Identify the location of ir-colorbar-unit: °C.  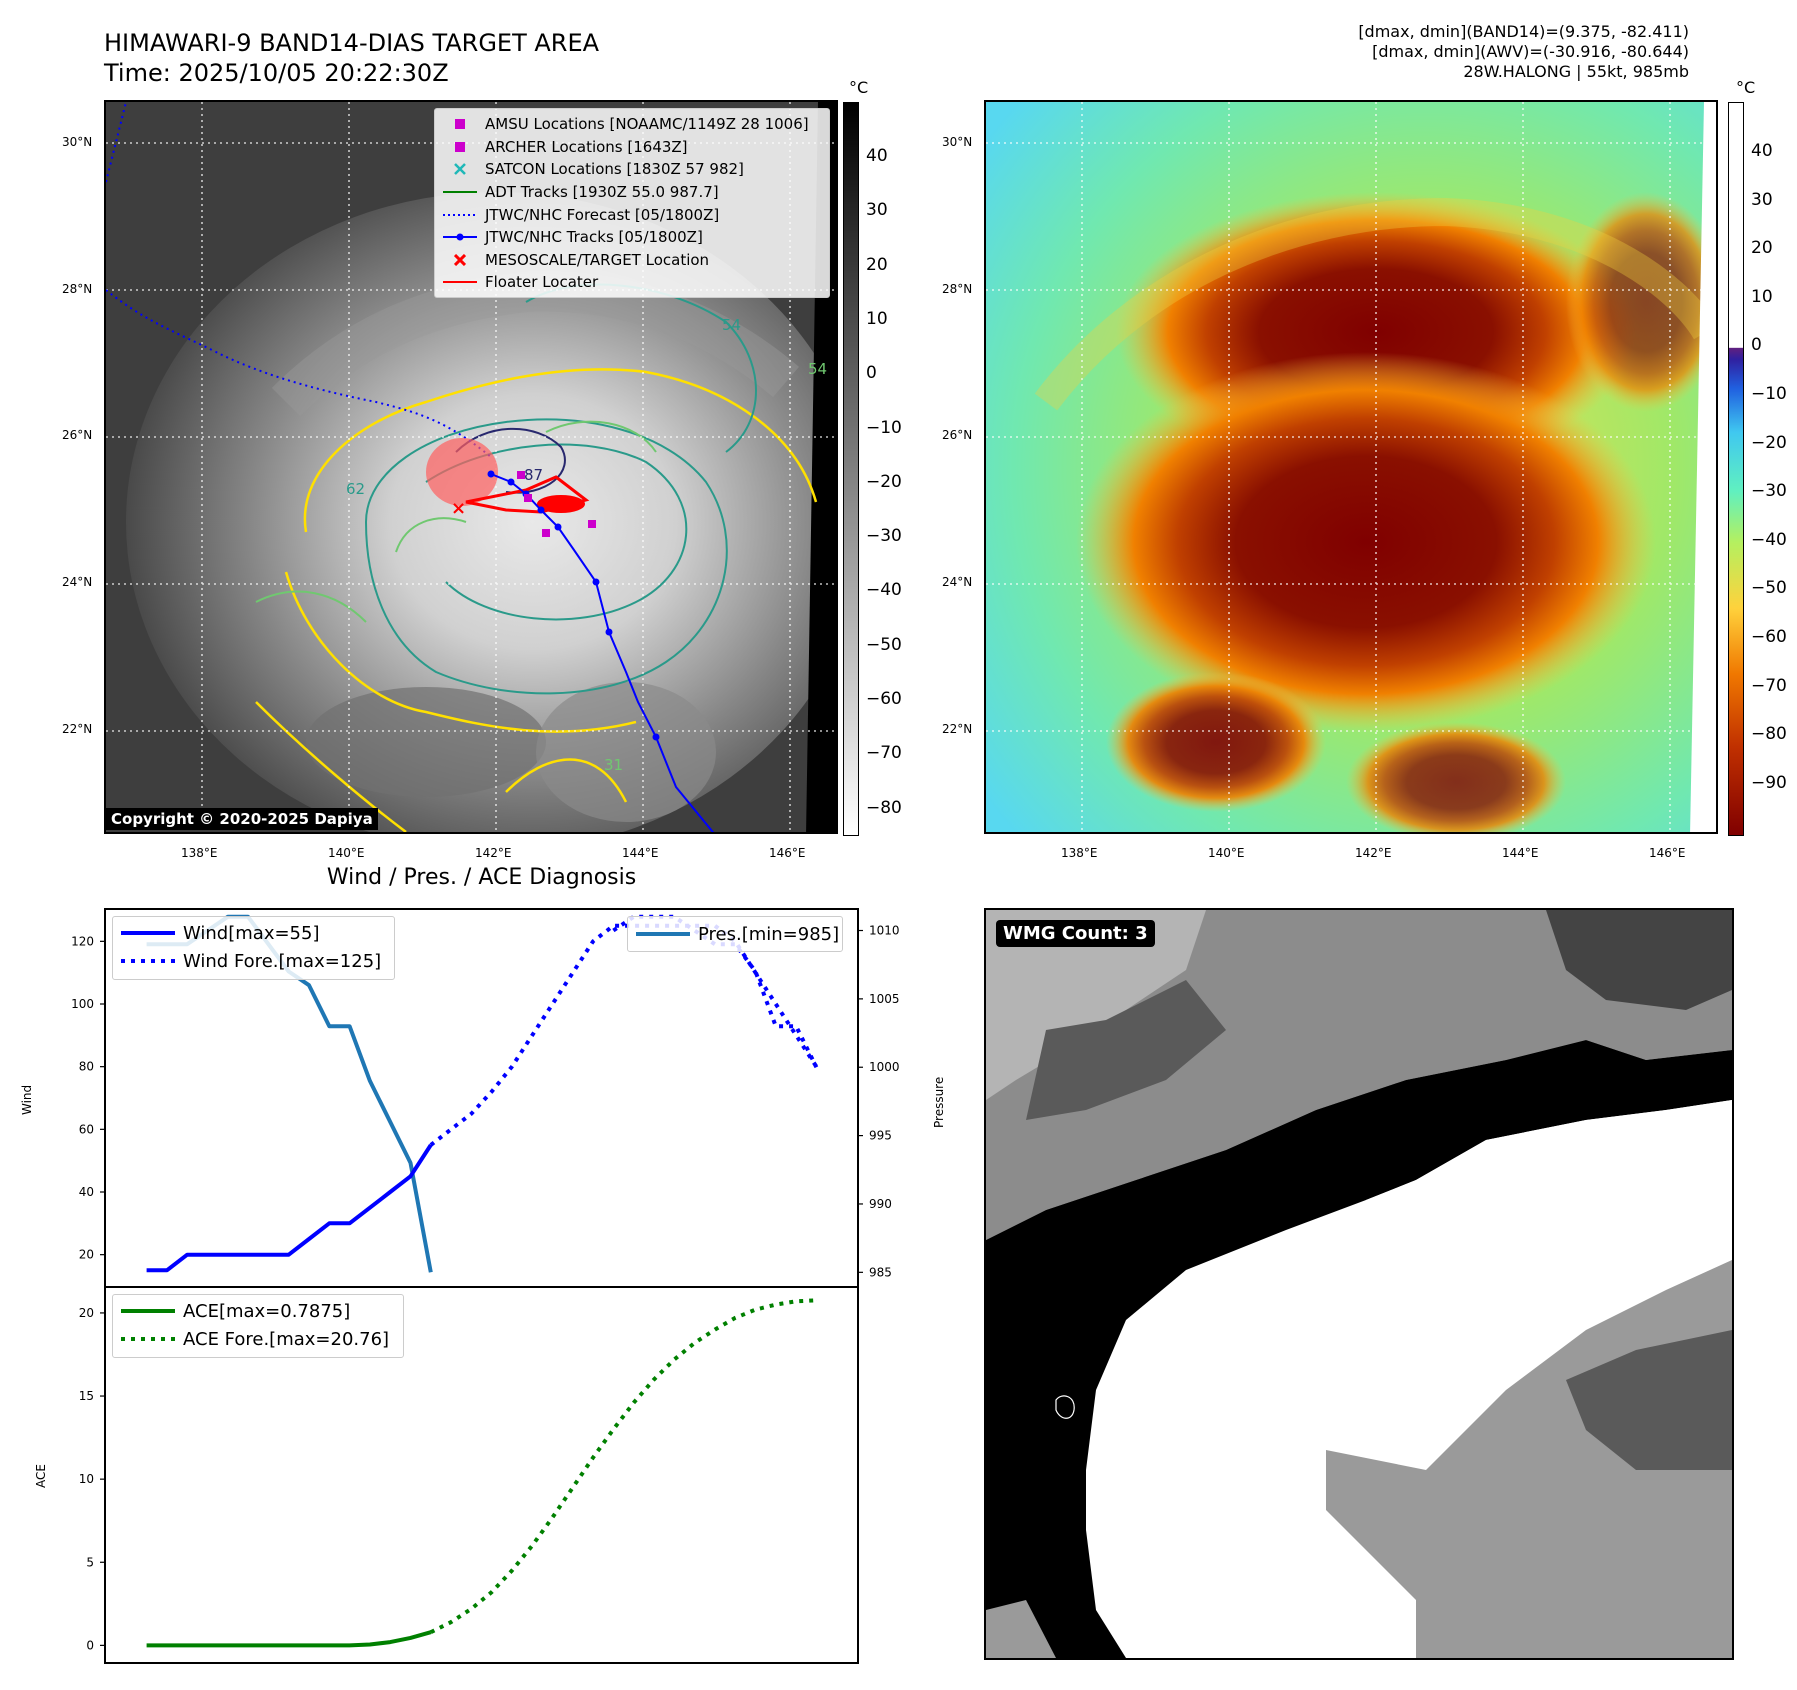
(859, 87).